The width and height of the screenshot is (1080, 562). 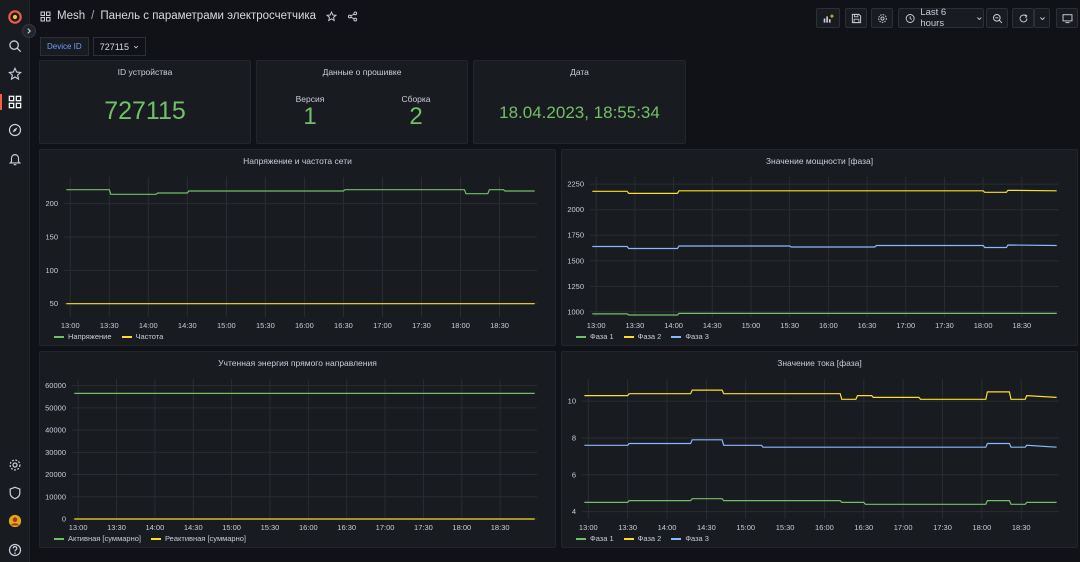 What do you see at coordinates (149, 336) in the screenshot?
I see `legend-label: Частота` at bounding box center [149, 336].